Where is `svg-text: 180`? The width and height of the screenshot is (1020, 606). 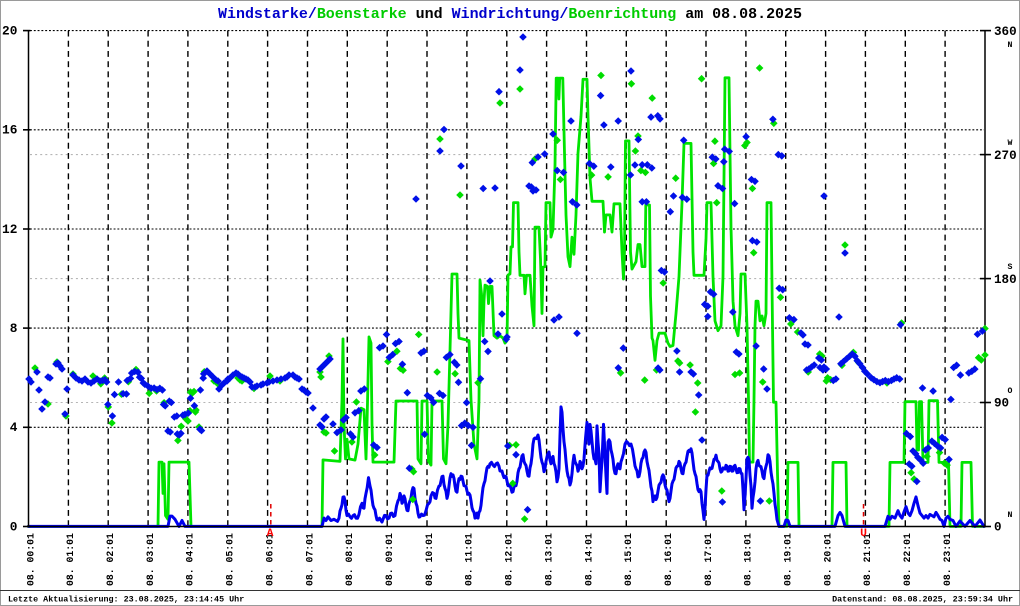
svg-text: 180 is located at coordinates (1005, 280).